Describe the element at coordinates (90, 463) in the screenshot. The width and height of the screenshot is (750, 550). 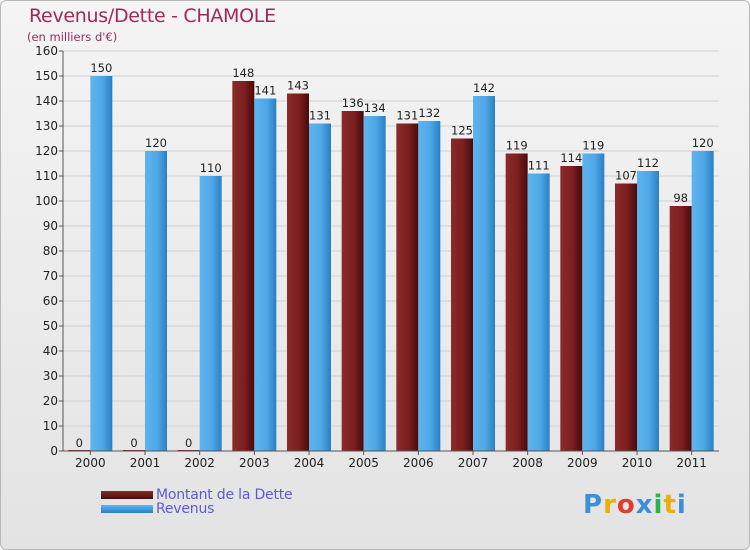
I see `x-tick-label: 2000` at that location.